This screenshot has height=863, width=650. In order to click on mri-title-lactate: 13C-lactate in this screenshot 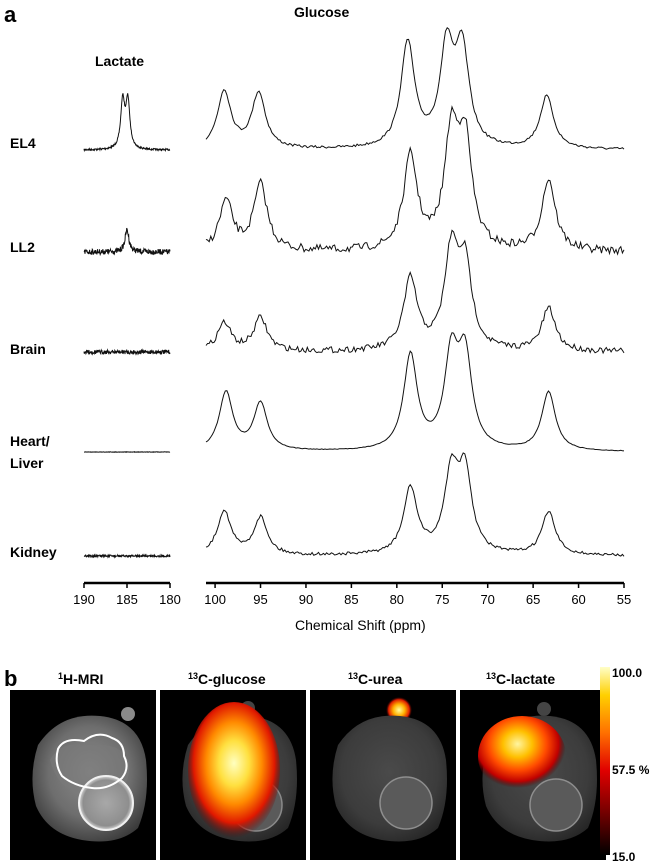, I will do `click(520, 679)`.